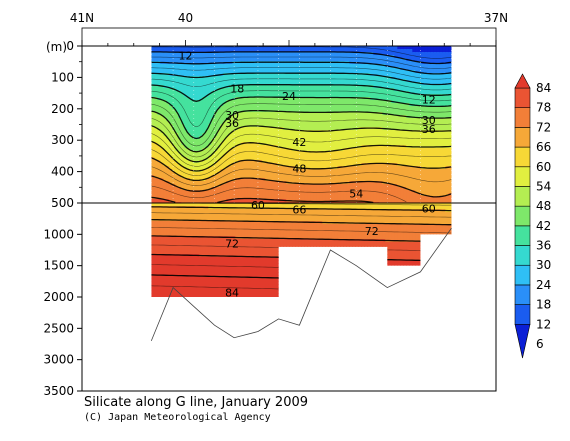  I want to click on colorbar-tick-label: 60, so click(543, 167).